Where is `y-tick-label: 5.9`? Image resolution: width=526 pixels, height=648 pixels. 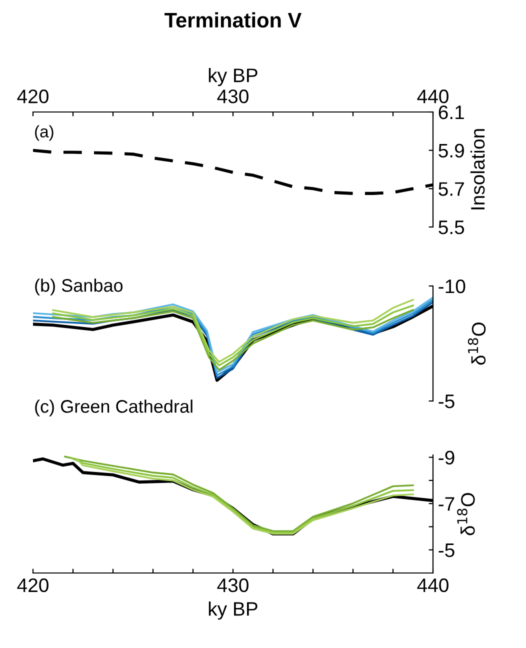
y-tick-label: 5.9 is located at coordinates (451, 151).